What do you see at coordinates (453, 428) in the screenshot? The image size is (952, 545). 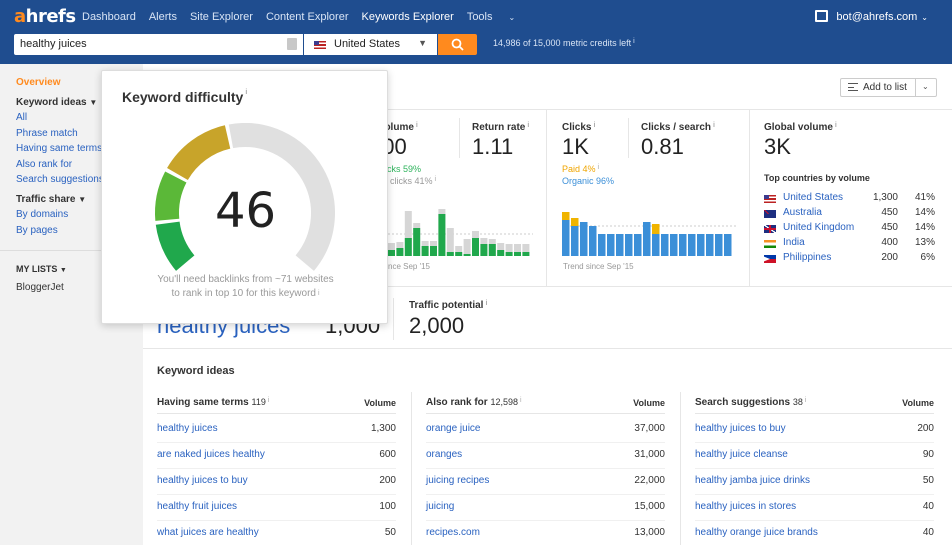 I see `keyword-link: orange juice` at bounding box center [453, 428].